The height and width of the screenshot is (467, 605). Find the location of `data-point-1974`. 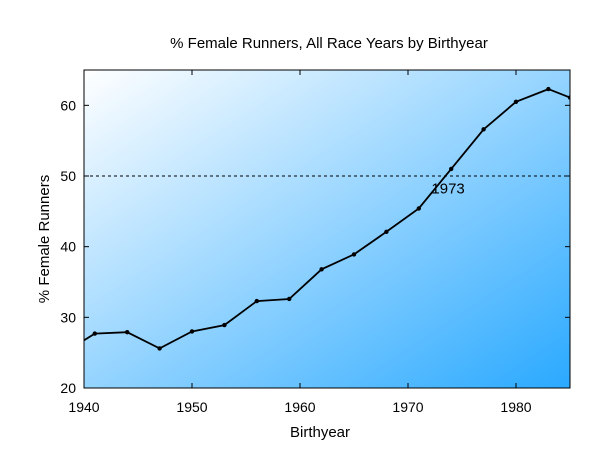

data-point-1974 is located at coordinates (451, 169).